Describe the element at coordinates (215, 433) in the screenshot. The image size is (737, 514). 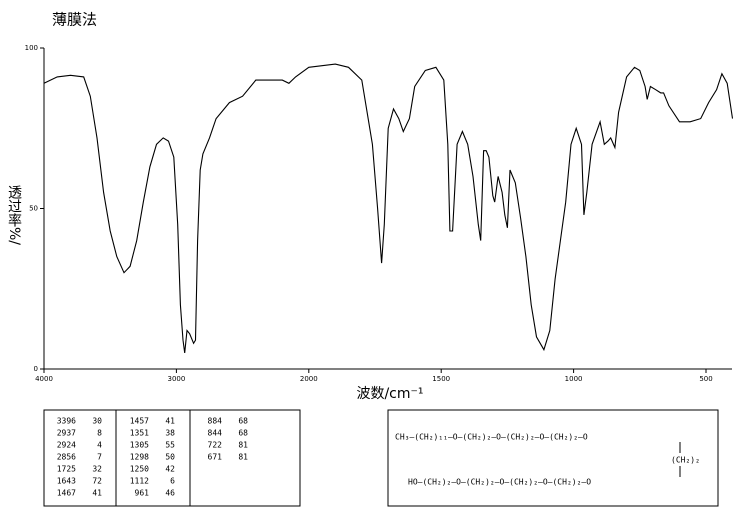
I see `peak-wavenumber: 844` at that location.